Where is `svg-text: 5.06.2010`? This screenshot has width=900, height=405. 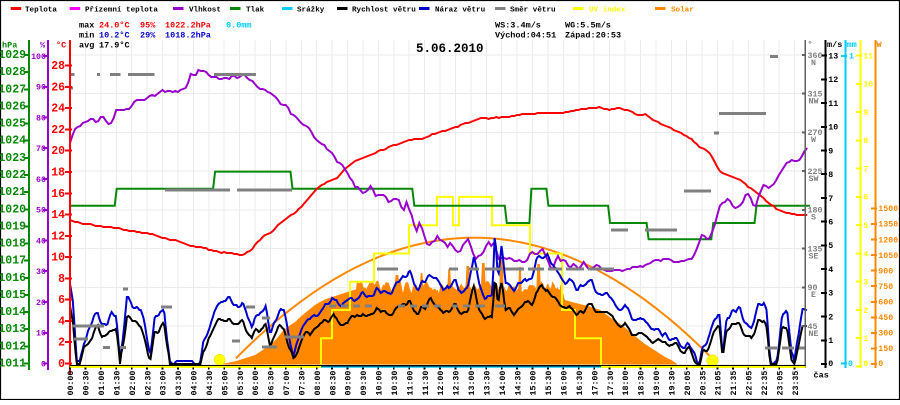 svg-text: 5.06.2010 is located at coordinates (450, 49).